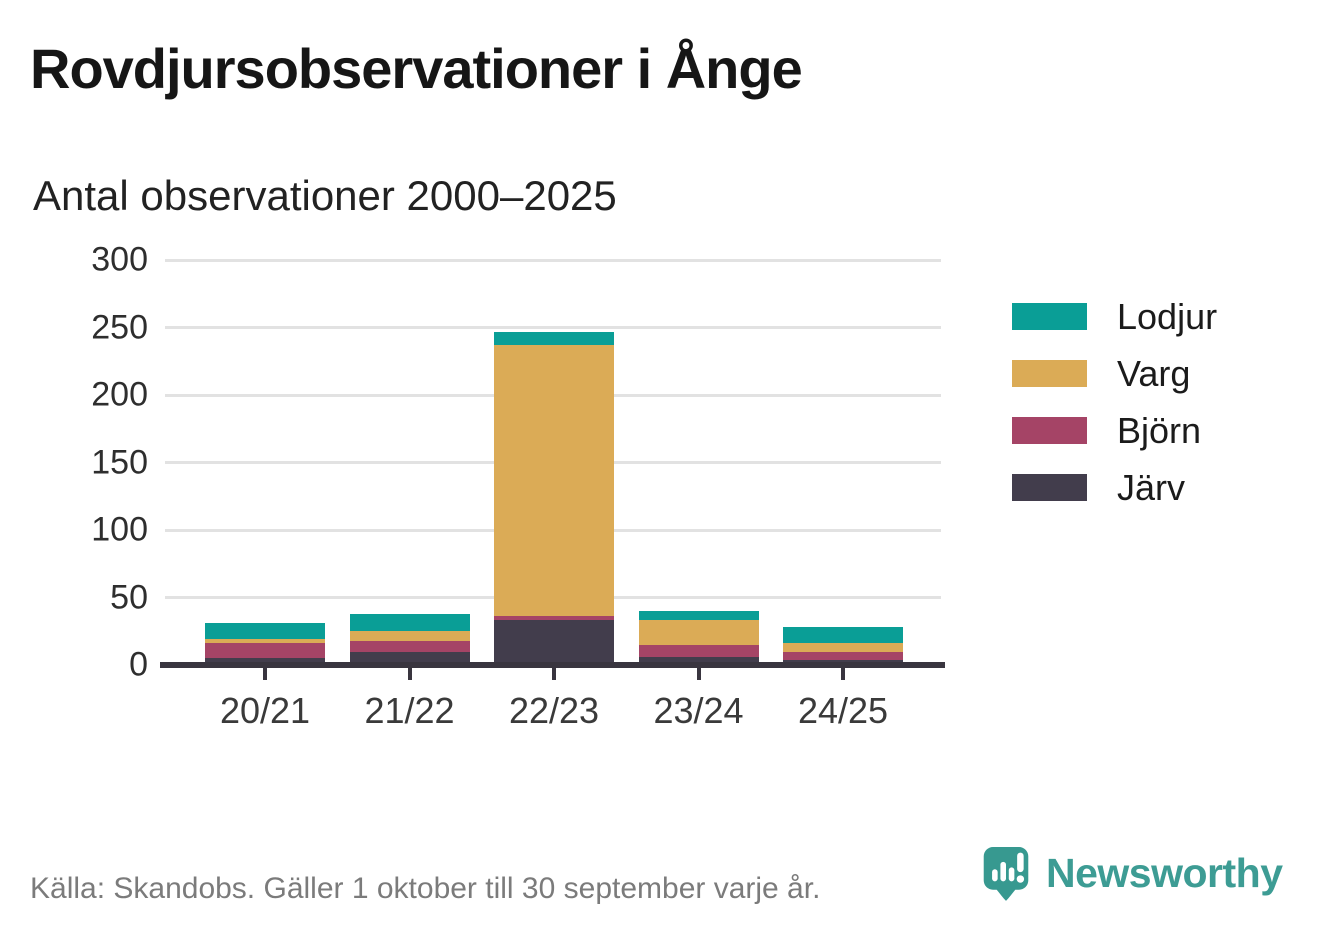 The height and width of the screenshot is (939, 1322). Describe the element at coordinates (119, 394) in the screenshot. I see `y-axis-tick-label-200: 200` at that location.